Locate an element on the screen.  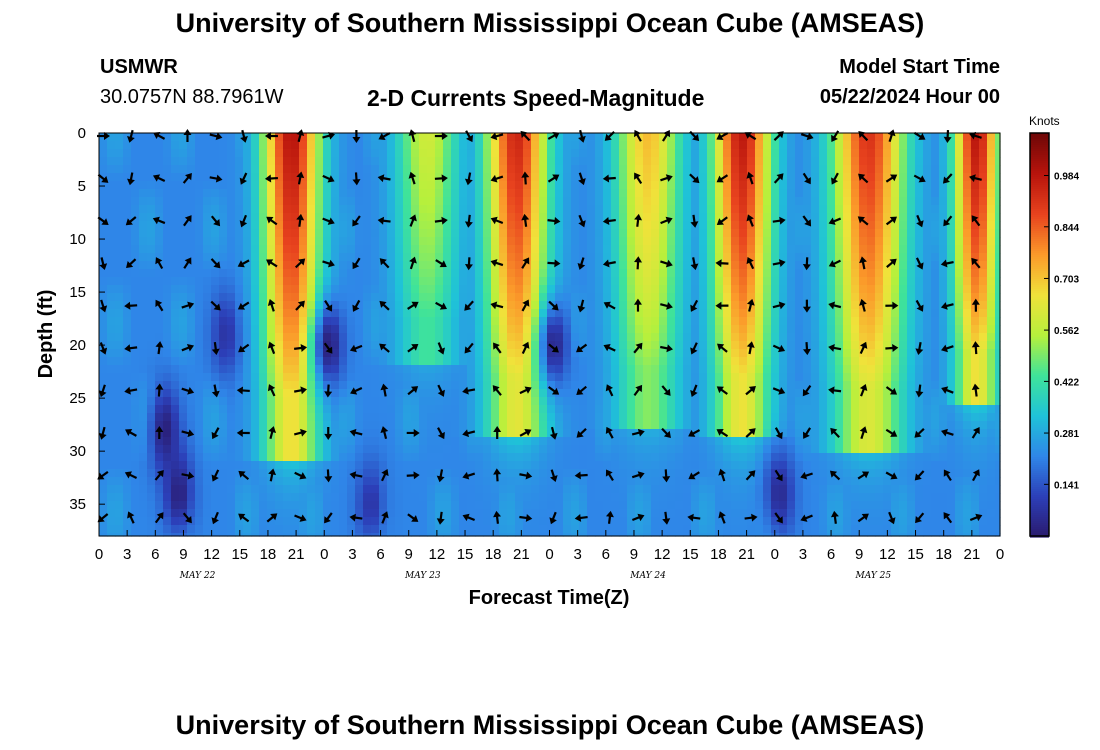
station-coordinates: 30.0757N 88.7961W is located at coordinates (192, 97).